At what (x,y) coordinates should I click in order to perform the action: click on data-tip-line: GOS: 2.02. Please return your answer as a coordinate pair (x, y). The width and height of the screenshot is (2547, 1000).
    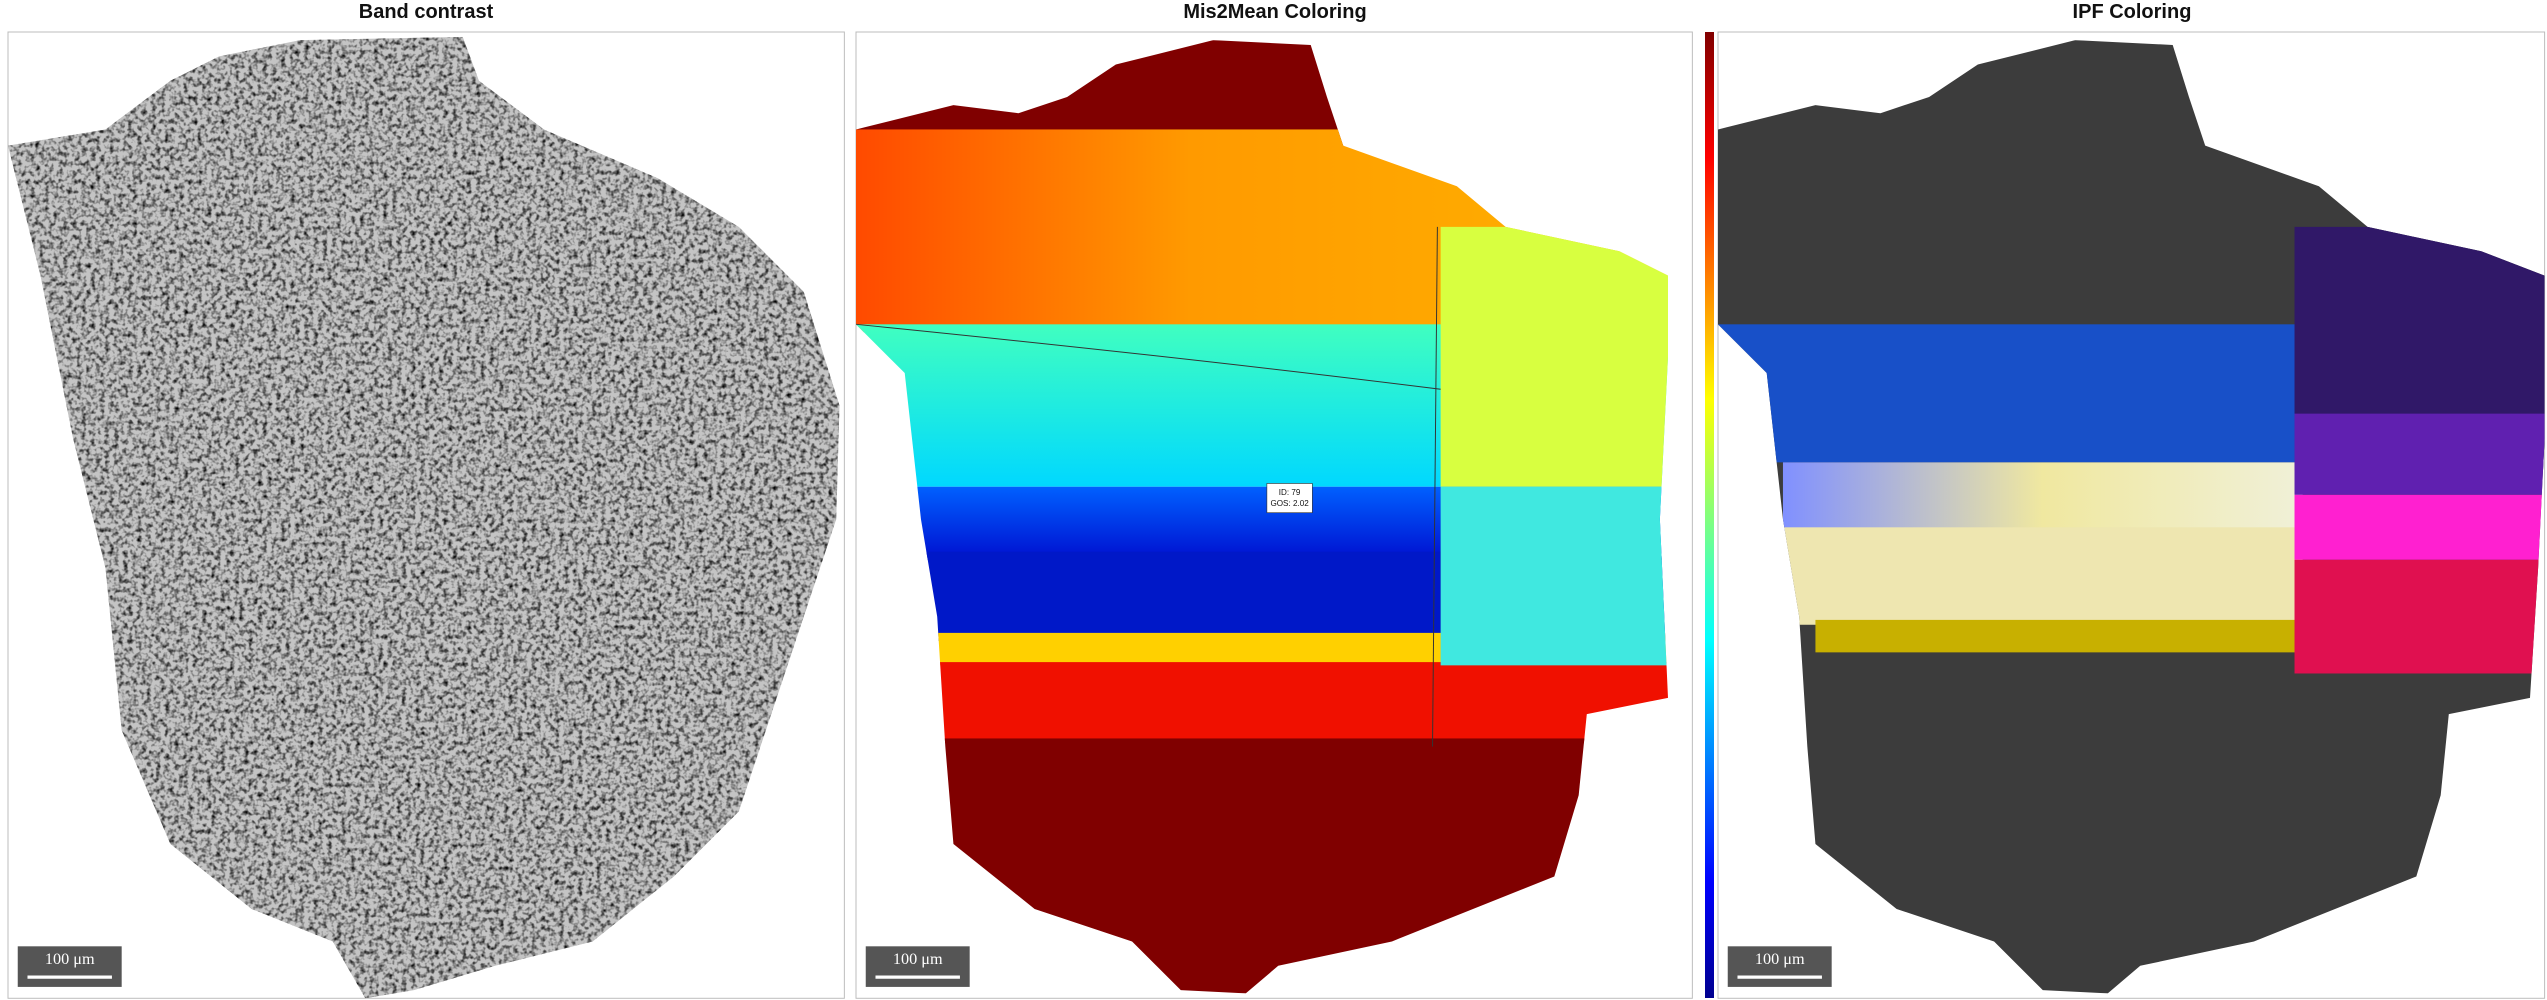
    Looking at the image, I should click on (1289, 503).